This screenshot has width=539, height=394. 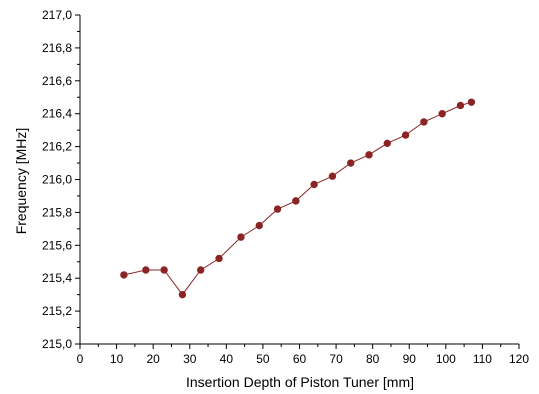 What do you see at coordinates (300, 359) in the screenshot?
I see `x-tick-label: 60` at bounding box center [300, 359].